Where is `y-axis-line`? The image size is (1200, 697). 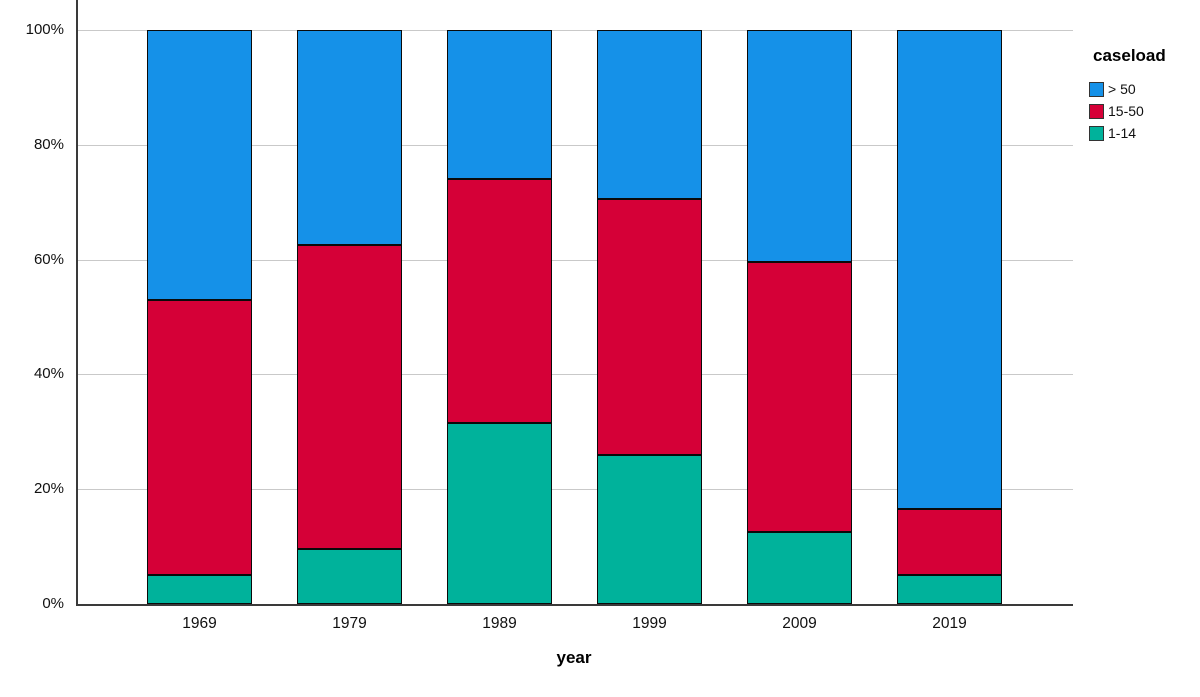
y-axis-line is located at coordinates (77, 302).